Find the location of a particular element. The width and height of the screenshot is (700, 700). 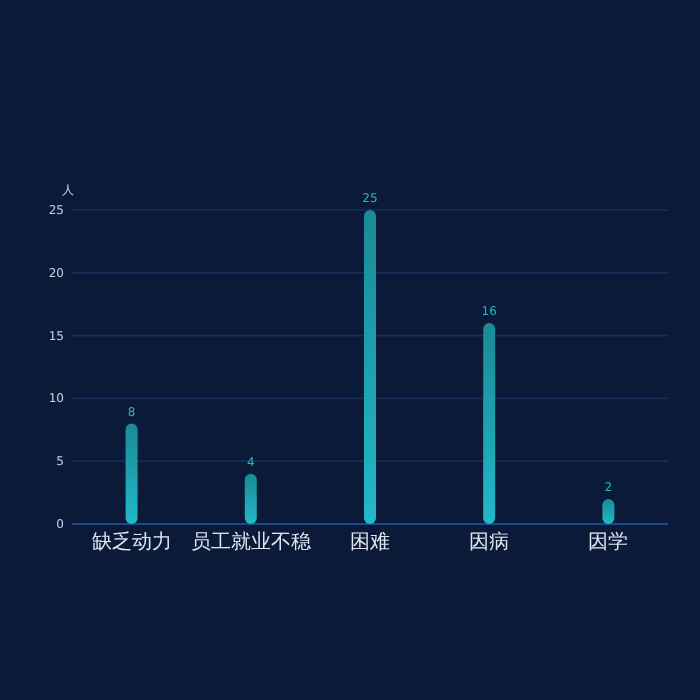

x-tick-label: 员工就业不稳 is located at coordinates (250, 542).